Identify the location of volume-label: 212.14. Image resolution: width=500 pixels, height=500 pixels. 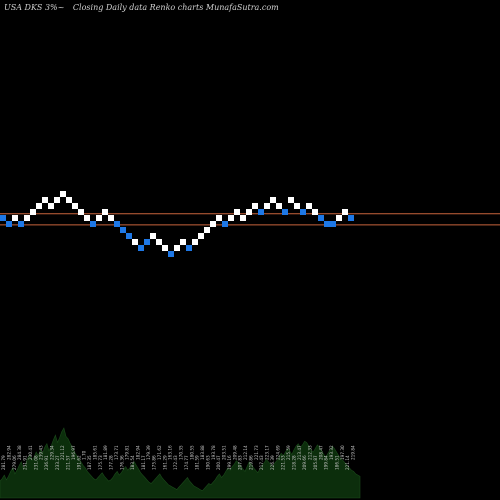
(245, 452).